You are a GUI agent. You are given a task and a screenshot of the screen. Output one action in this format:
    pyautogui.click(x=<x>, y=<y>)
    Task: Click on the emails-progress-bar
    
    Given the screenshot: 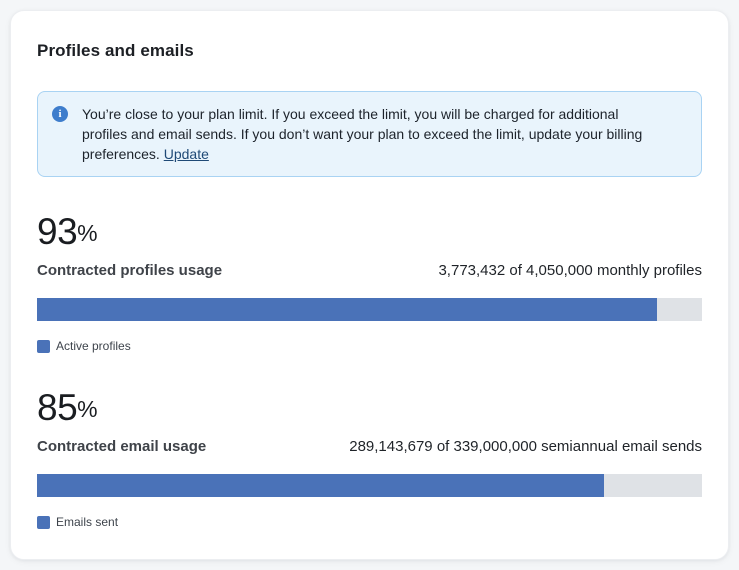 What is the action you would take?
    pyautogui.click(x=369, y=485)
    